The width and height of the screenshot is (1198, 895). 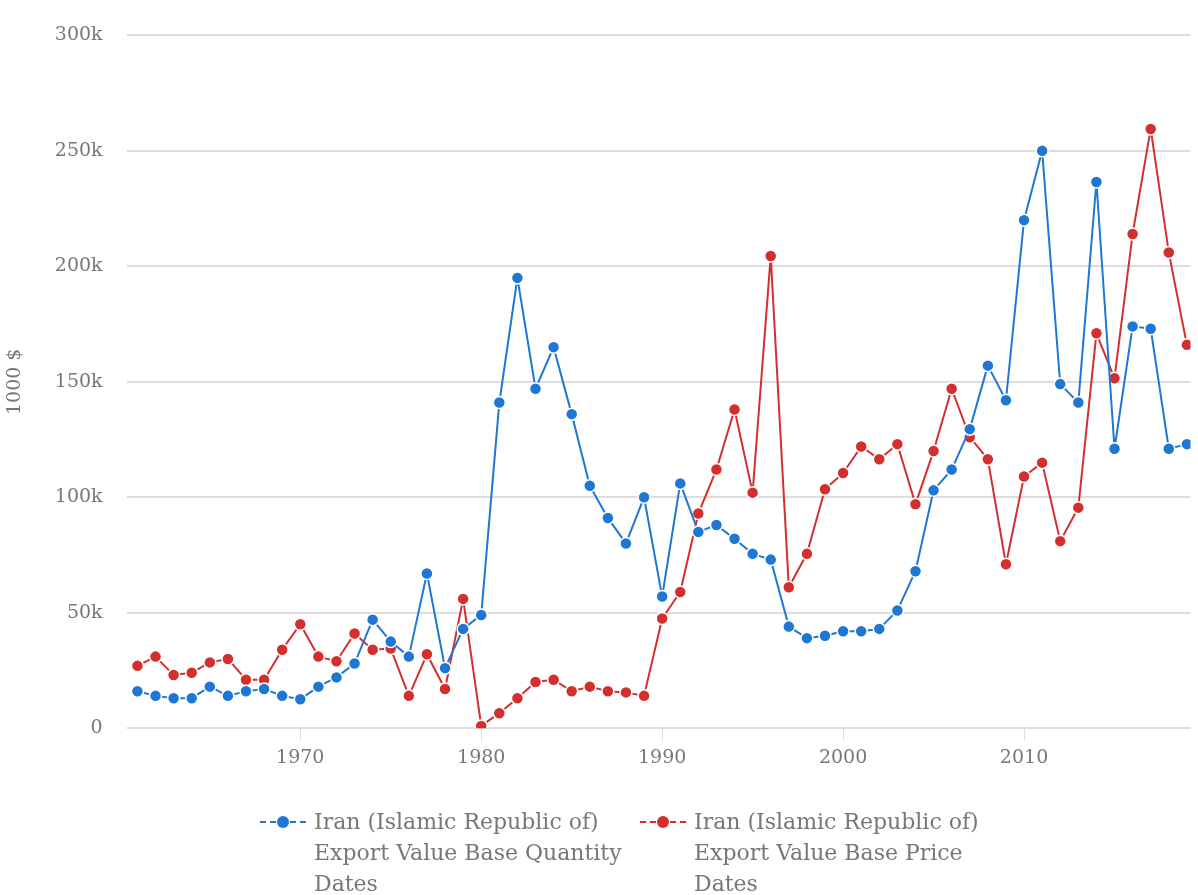 I want to click on y-tick-label: 100k, so click(x=79, y=495).